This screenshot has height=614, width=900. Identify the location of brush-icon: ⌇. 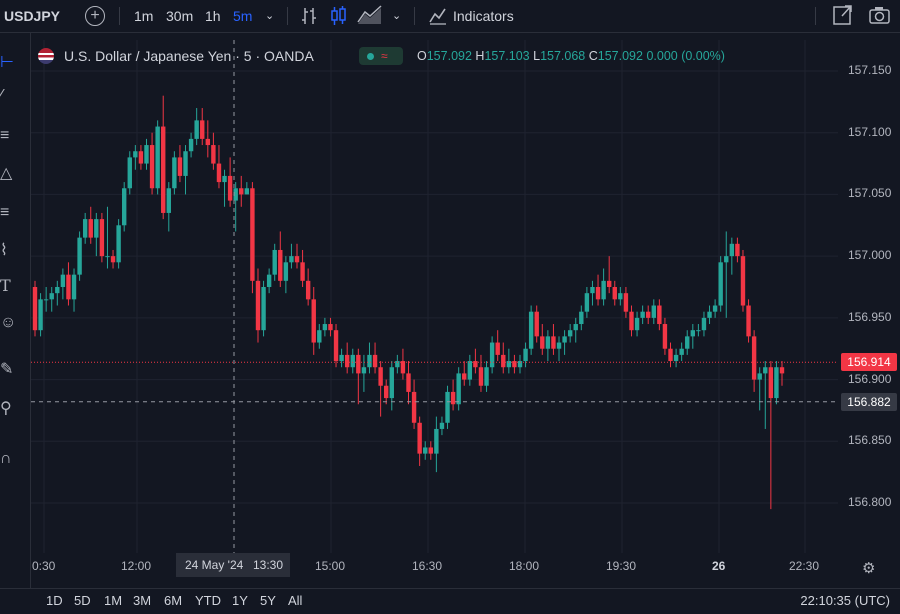
(4, 250).